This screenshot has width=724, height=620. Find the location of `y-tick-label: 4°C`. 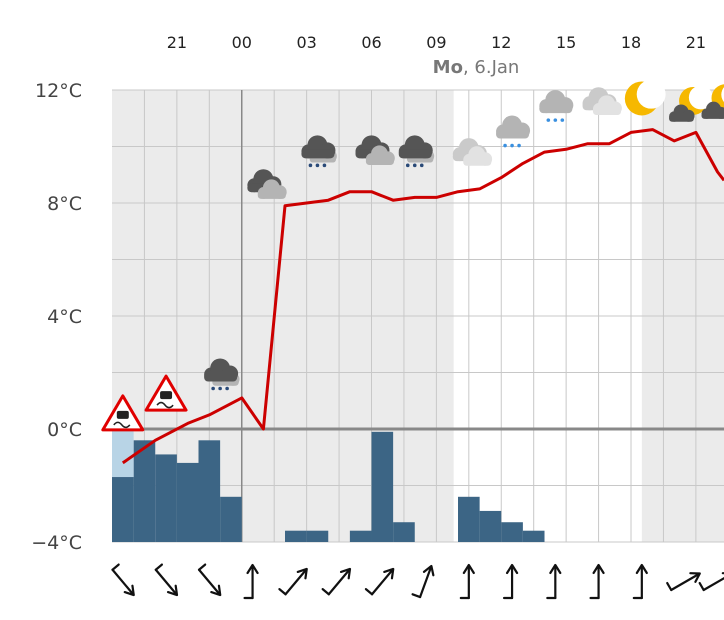

y-tick-label: 4°C is located at coordinates (64, 317).